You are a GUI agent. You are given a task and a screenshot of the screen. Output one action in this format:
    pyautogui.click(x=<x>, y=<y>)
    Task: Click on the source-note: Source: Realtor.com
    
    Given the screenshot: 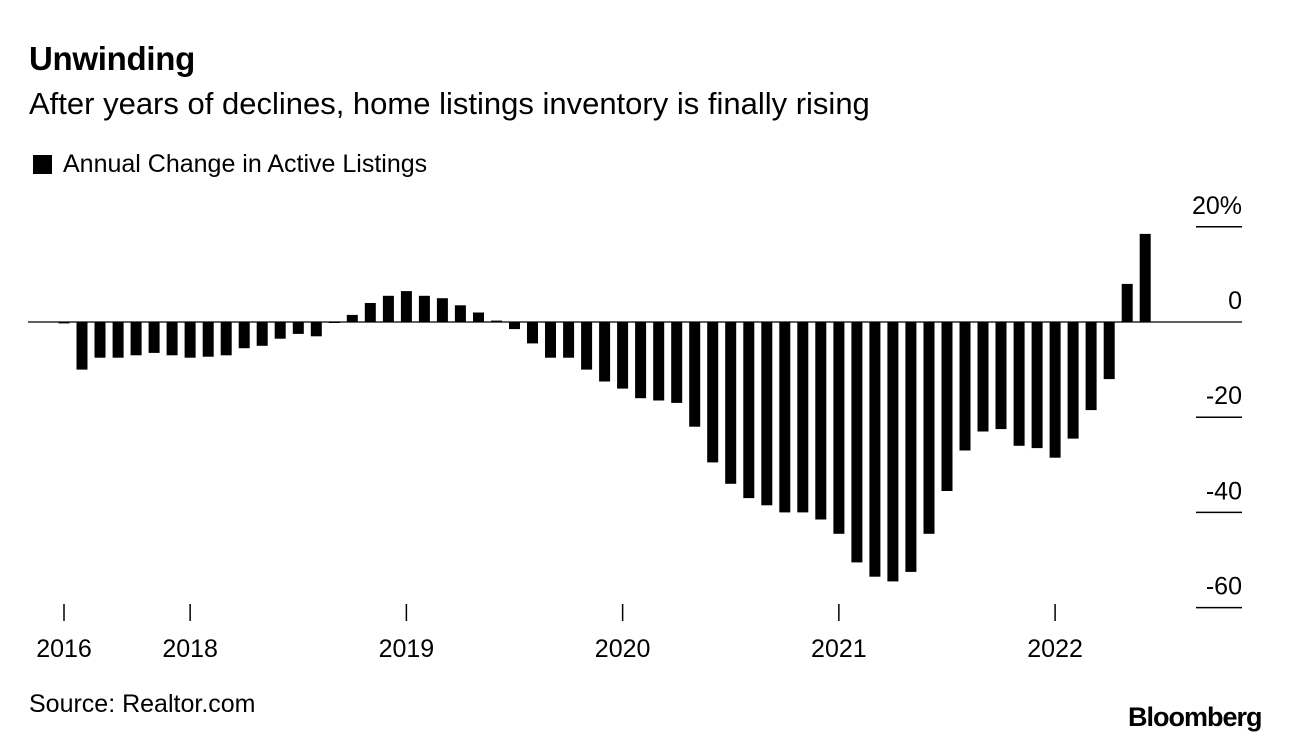 What is the action you would take?
    pyautogui.click(x=142, y=704)
    